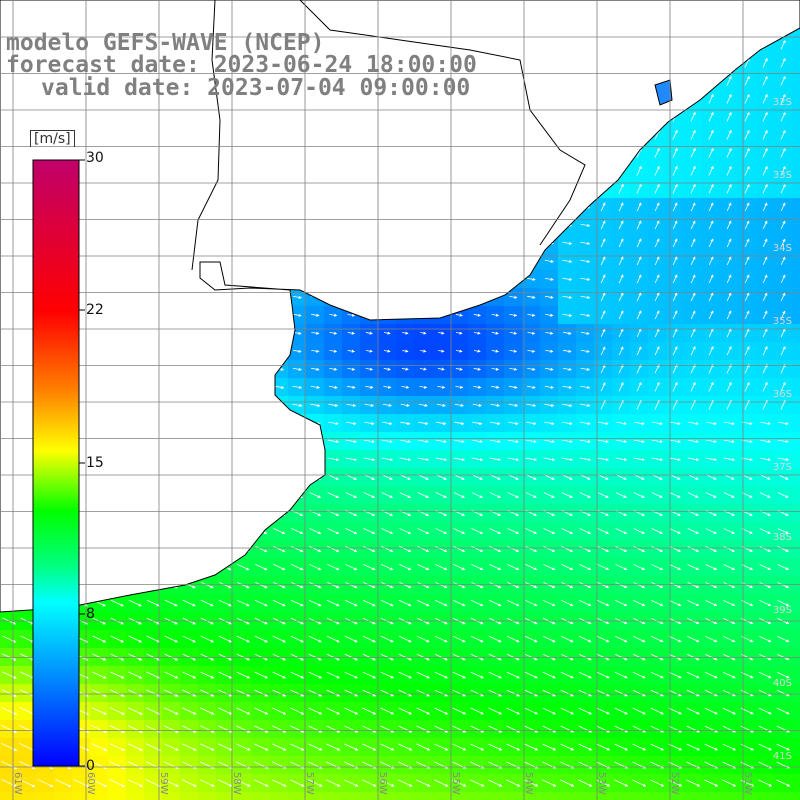  Describe the element at coordinates (782, 610) in the screenshot. I see `lat-label: 39S` at that location.